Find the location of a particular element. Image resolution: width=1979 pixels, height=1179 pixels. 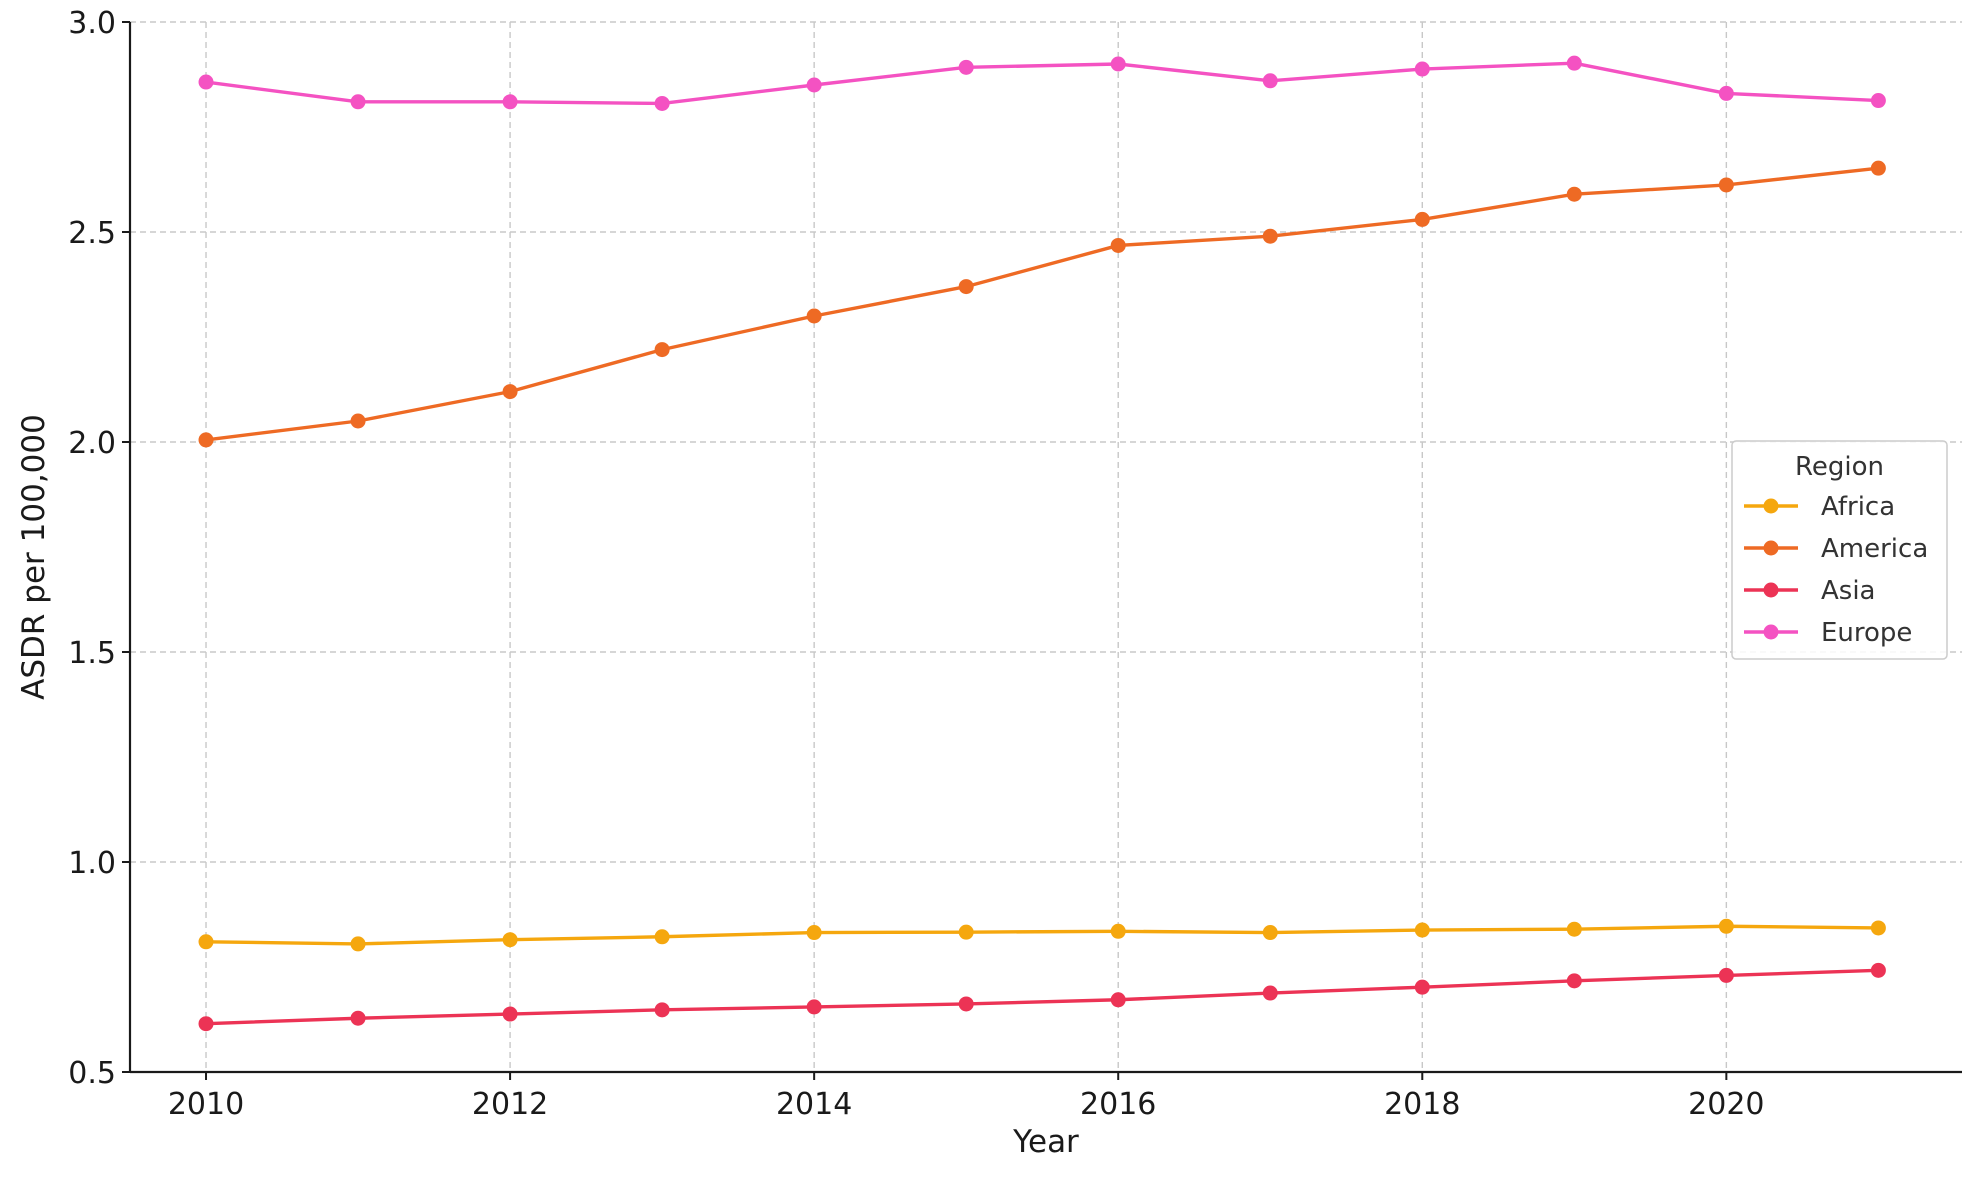

legend-box is located at coordinates (1839, 550).